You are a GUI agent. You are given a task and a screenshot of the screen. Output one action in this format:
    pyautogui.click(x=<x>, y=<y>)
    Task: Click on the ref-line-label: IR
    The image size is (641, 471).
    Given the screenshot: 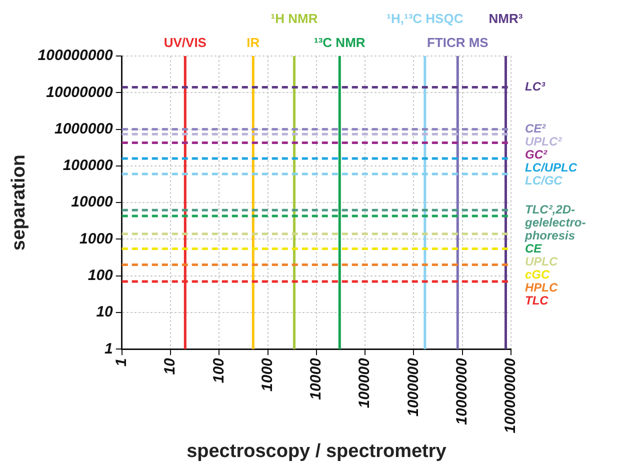 What is the action you would take?
    pyautogui.click(x=253, y=42)
    